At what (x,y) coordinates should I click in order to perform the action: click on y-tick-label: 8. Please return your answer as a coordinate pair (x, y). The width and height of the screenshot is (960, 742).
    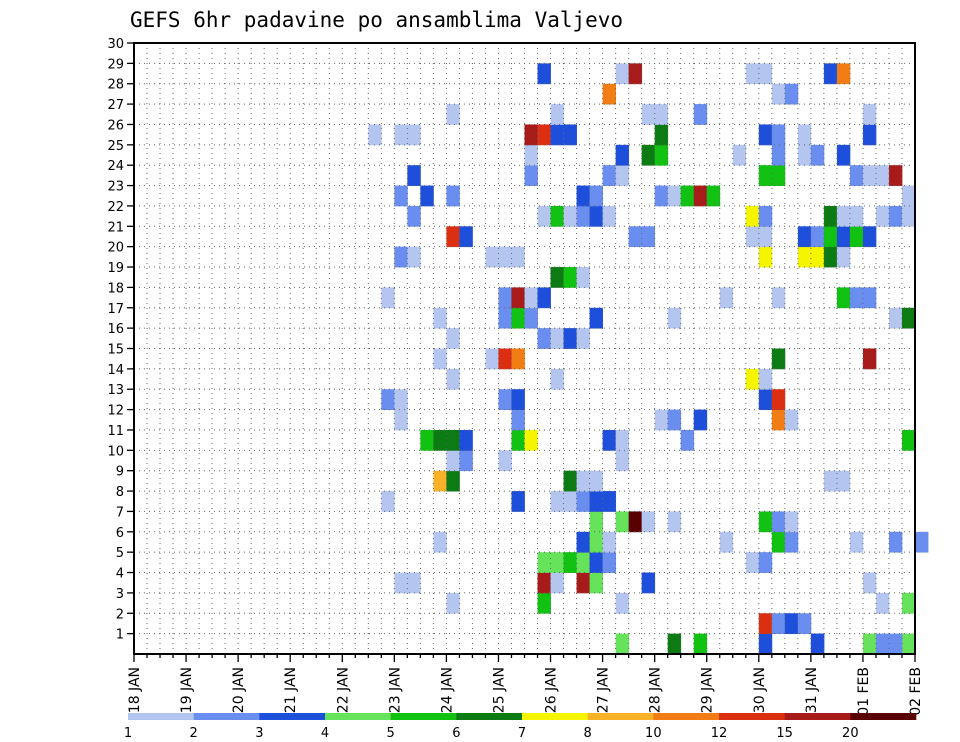
    Looking at the image, I should click on (120, 492).